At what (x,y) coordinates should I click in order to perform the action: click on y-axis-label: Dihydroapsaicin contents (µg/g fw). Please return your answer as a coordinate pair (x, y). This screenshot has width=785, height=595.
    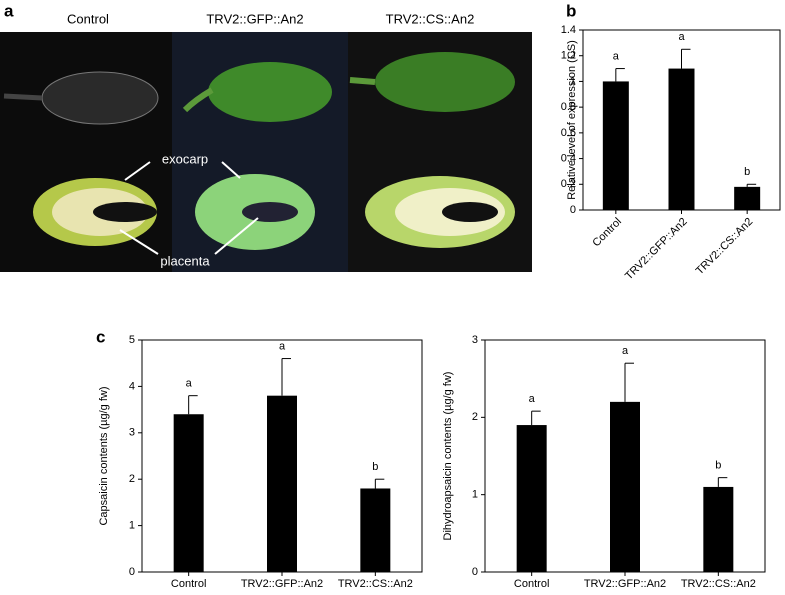
    Looking at the image, I should click on (448, 456).